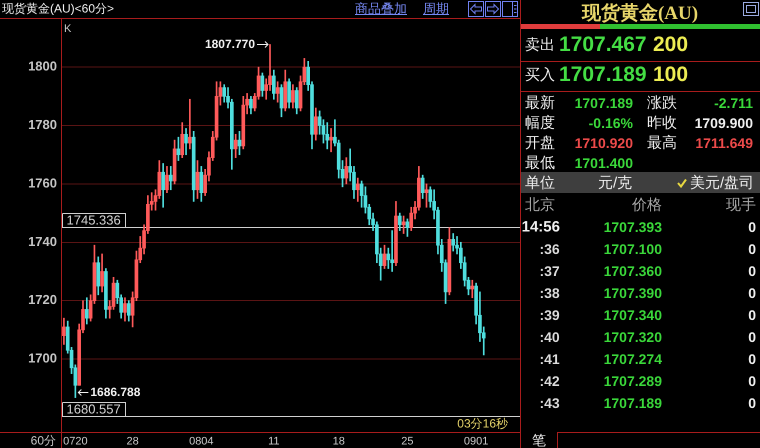  I want to click on text: 买入, so click(540, 75).